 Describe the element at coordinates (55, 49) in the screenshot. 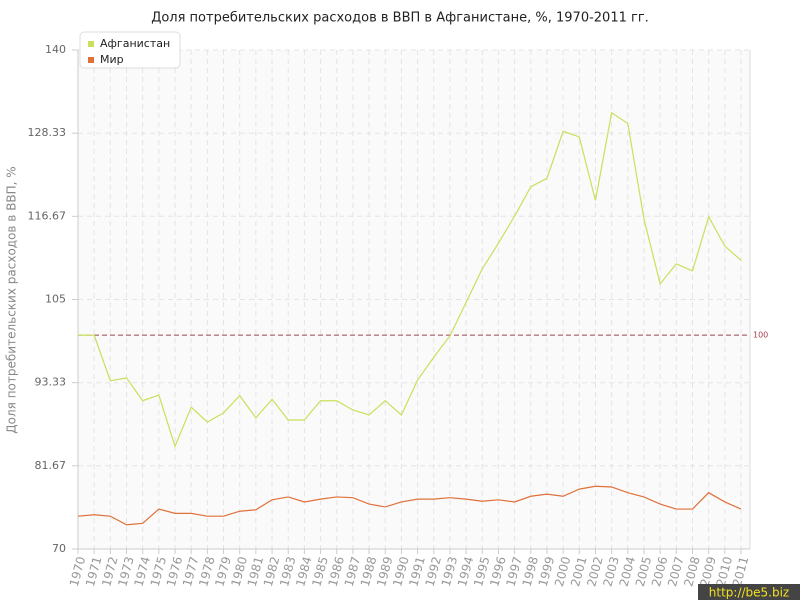

I see `y-tick-label: 140` at that location.